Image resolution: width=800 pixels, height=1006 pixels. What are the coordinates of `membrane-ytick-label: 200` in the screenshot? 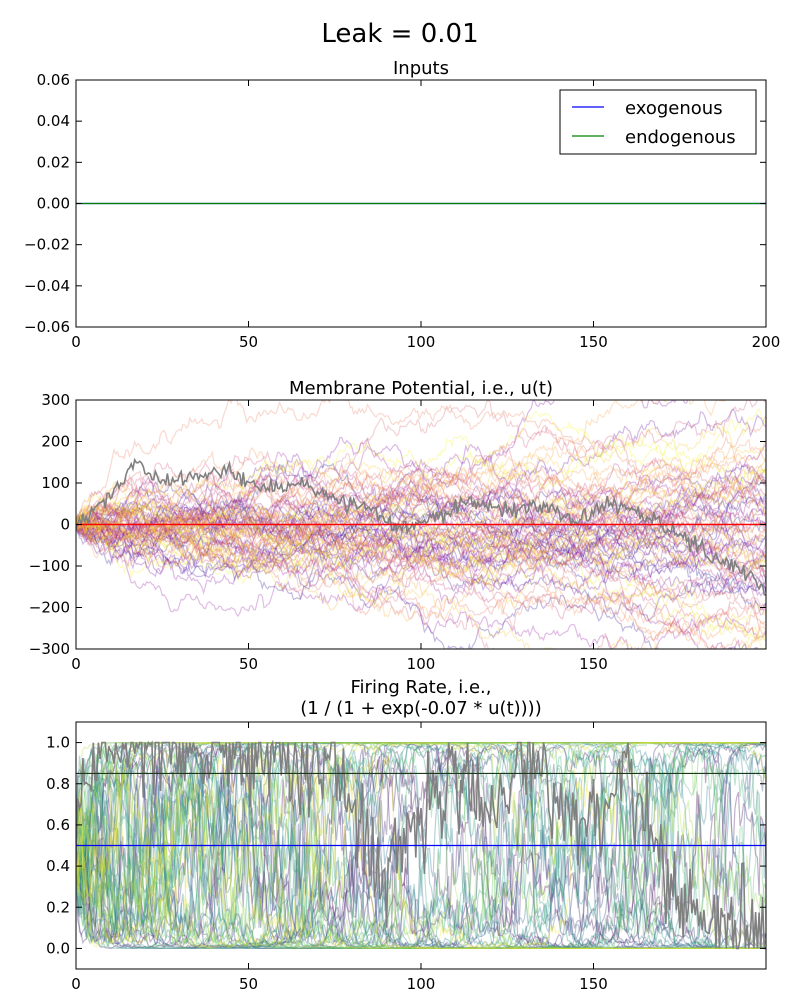 It's located at (55, 442).